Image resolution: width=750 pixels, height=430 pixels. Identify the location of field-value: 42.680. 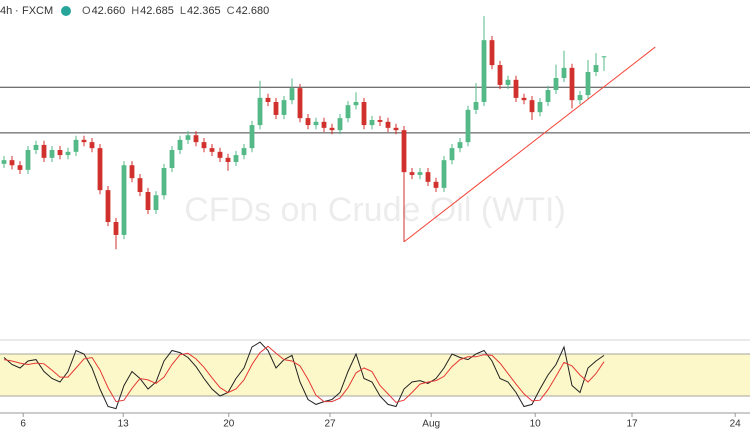
(253, 11).